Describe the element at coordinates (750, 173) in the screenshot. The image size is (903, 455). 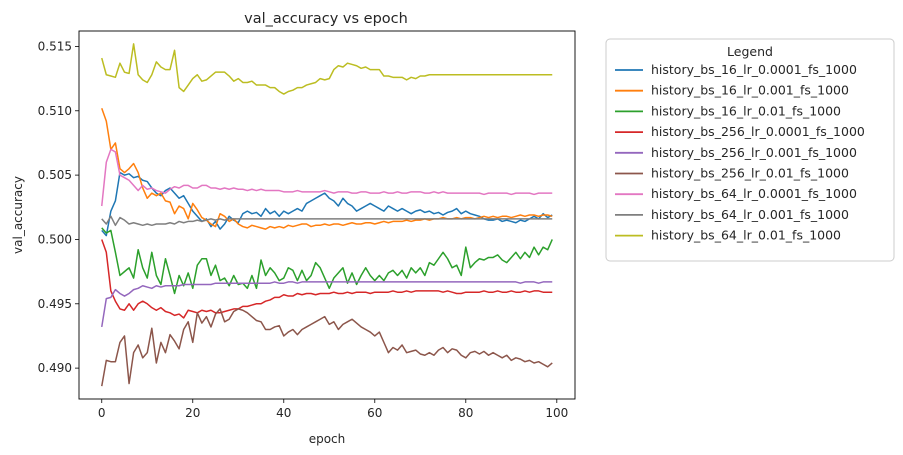
I see `legend-entry-label: history_bs_256_lr_0.01_fs_1000` at that location.